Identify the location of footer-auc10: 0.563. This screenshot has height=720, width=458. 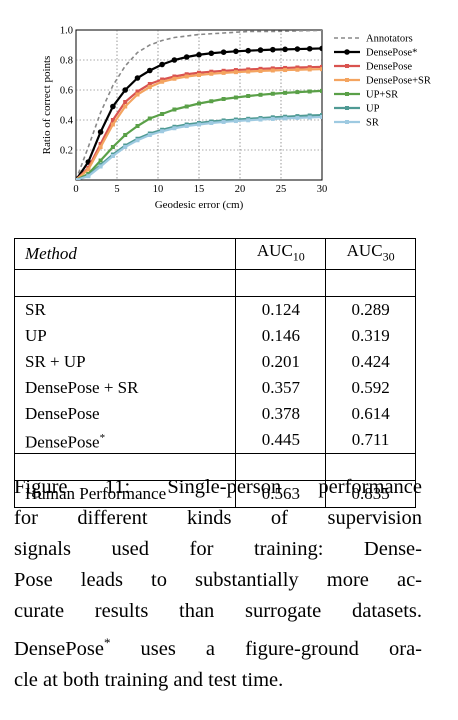
(280, 494).